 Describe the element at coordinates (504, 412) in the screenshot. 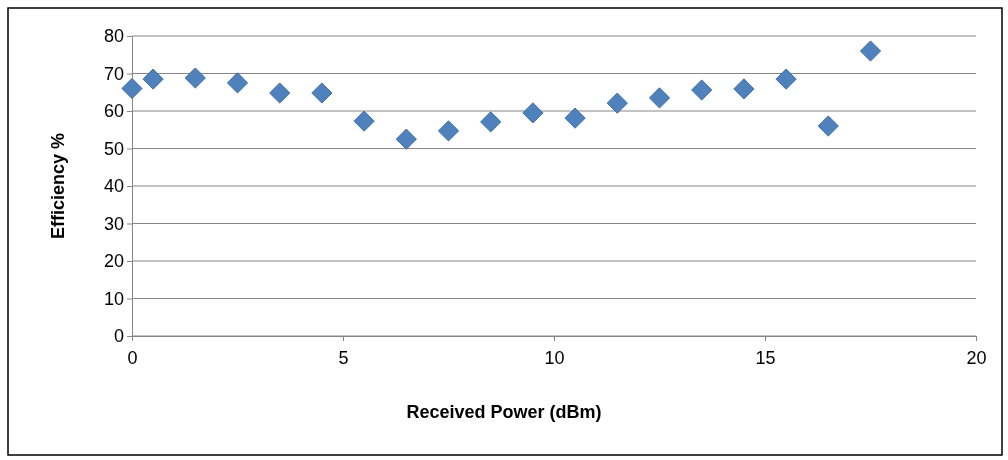

I see `x-axis-title: Received Power (dBm)` at that location.